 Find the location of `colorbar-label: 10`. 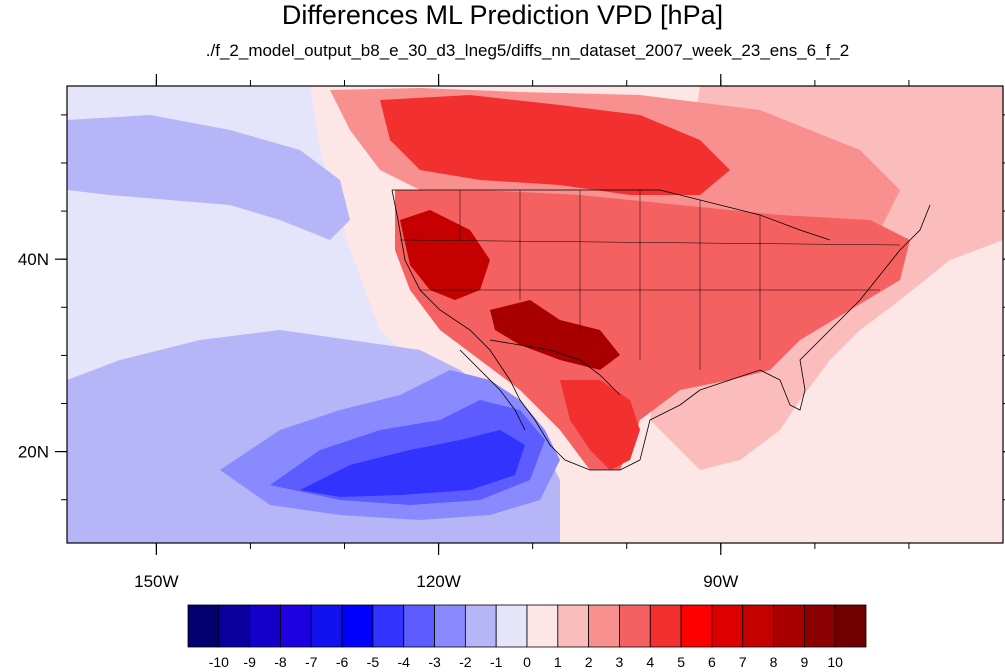

colorbar-label: 10 is located at coordinates (835, 662).